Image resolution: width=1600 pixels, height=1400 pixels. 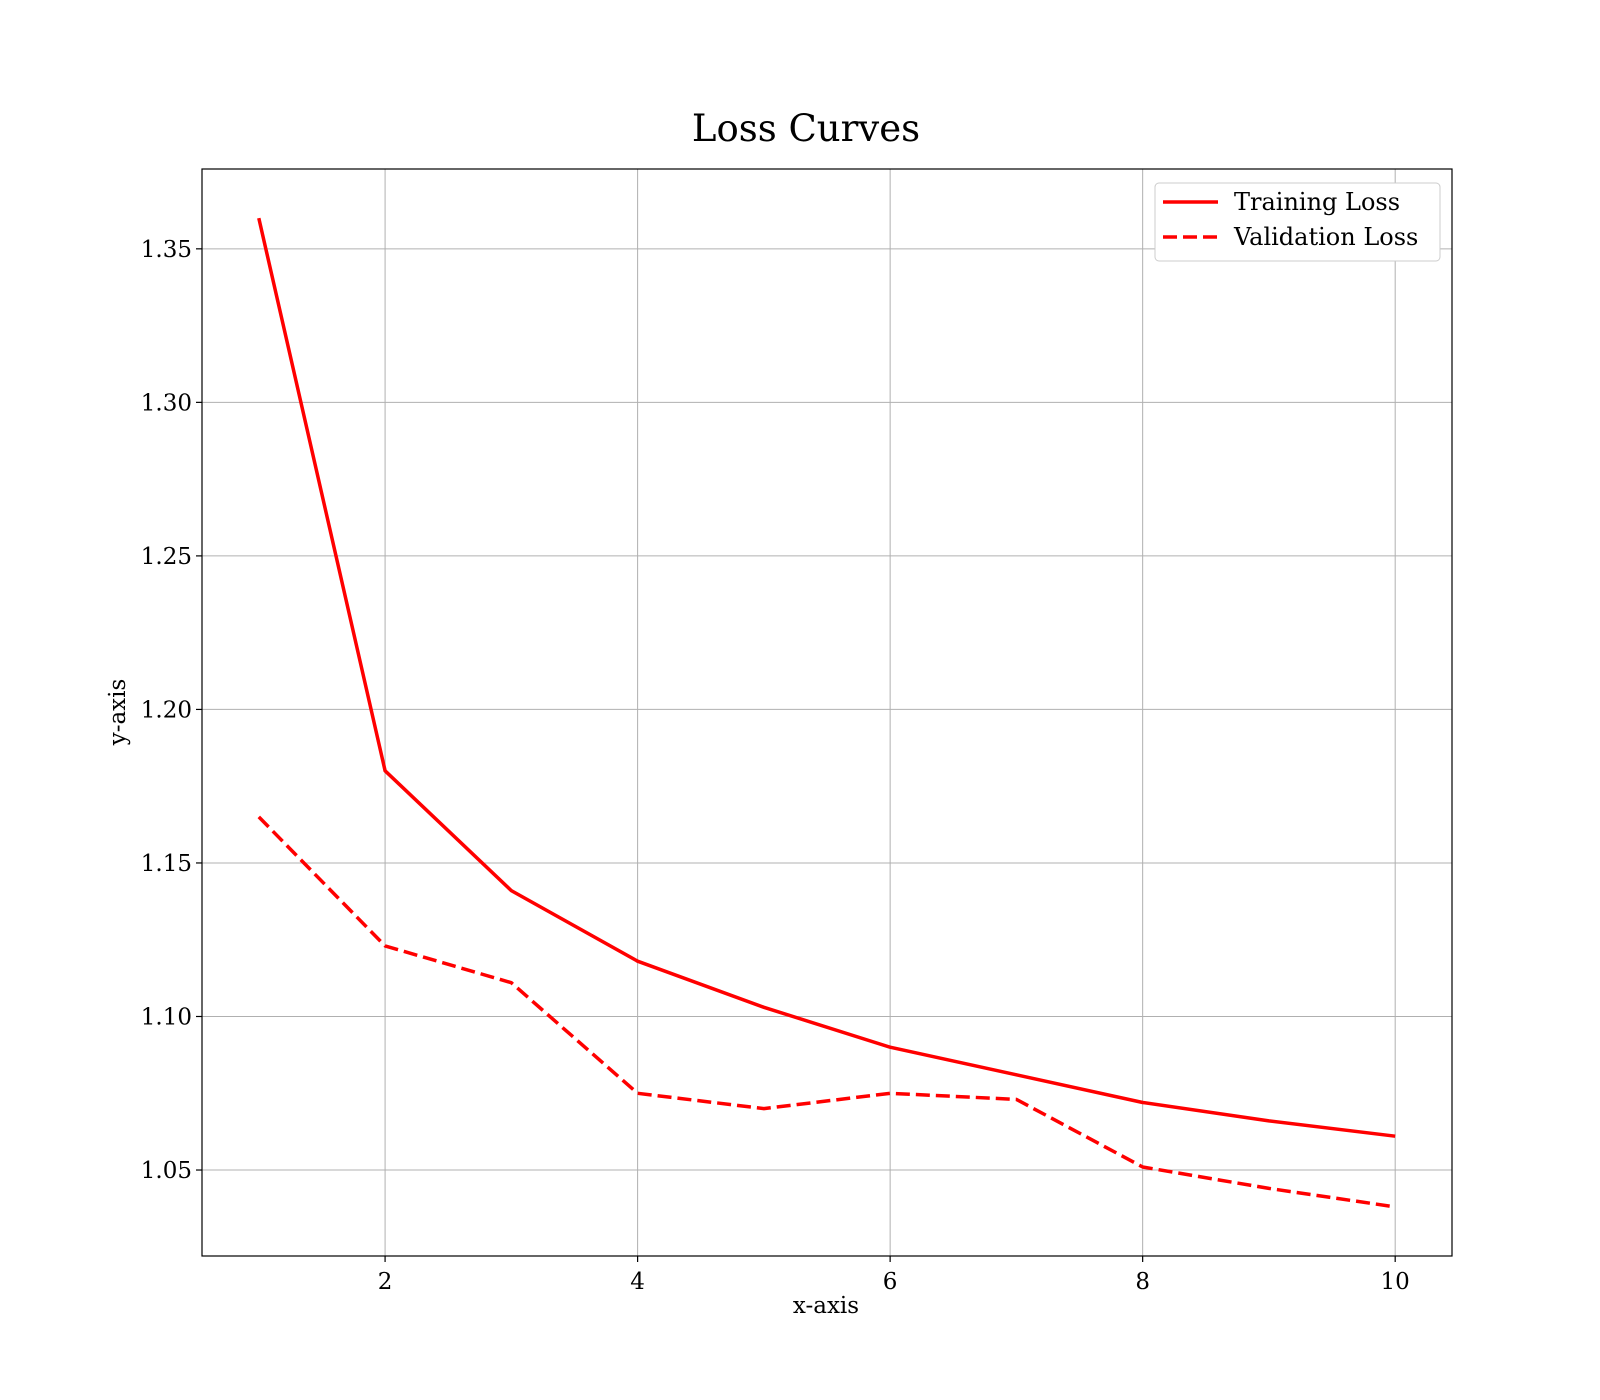 I want to click on y-tick-label: 1.05, so click(x=166, y=1171).